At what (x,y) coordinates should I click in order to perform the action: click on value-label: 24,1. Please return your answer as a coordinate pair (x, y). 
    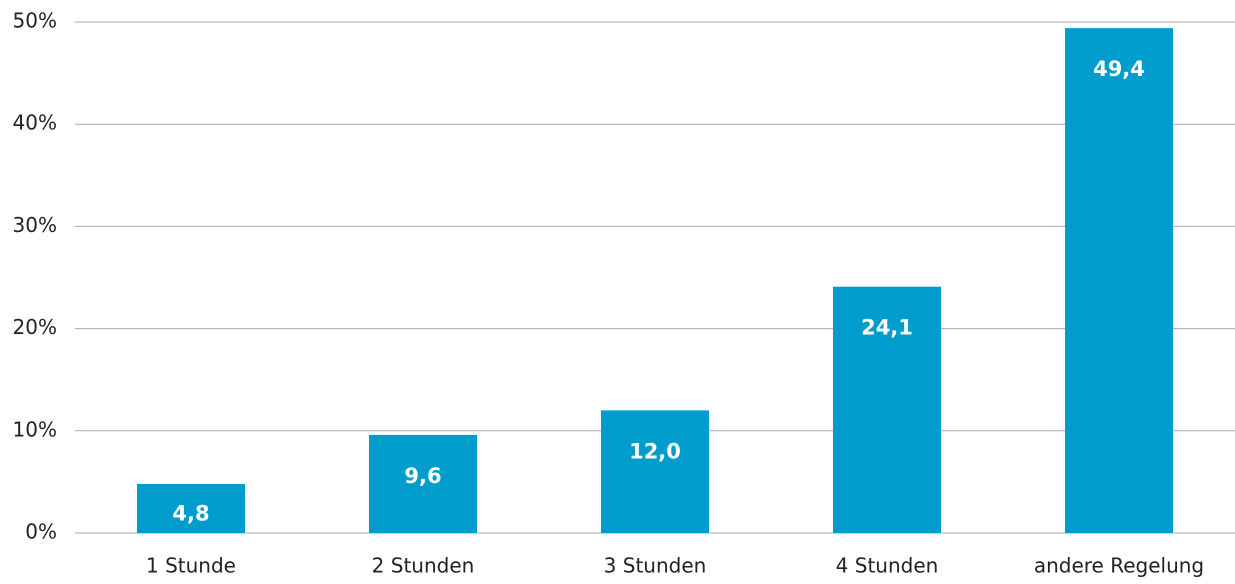
    Looking at the image, I should click on (887, 328).